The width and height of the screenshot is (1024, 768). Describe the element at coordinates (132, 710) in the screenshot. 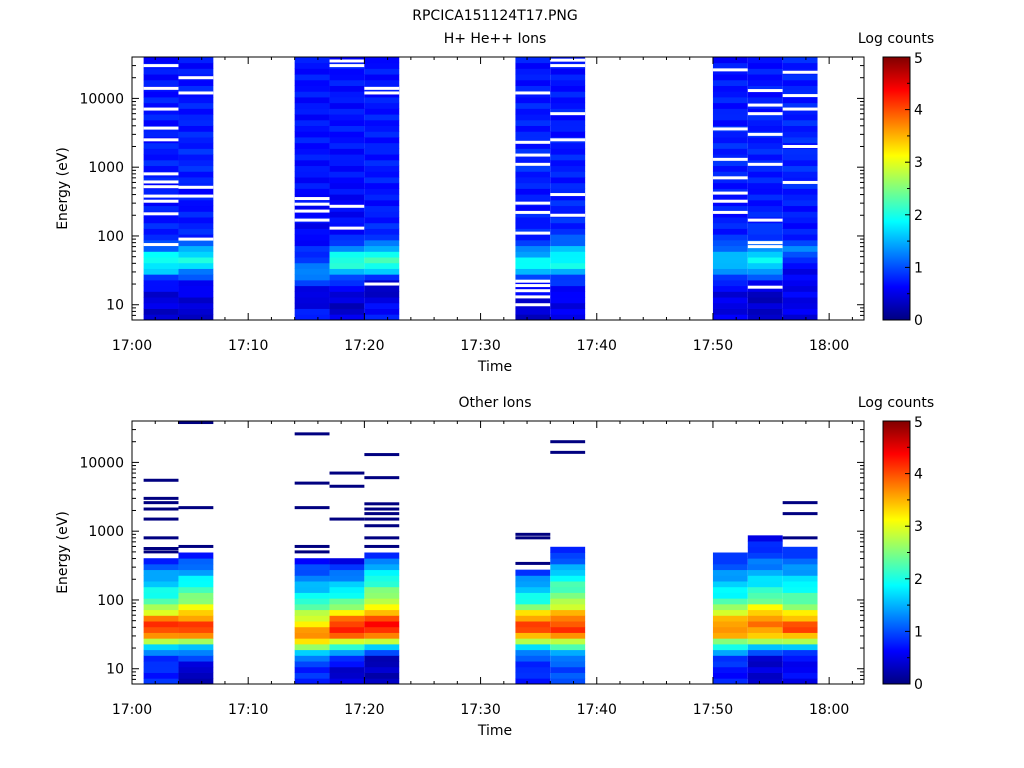

I see `x-tick-label: 17:00` at that location.